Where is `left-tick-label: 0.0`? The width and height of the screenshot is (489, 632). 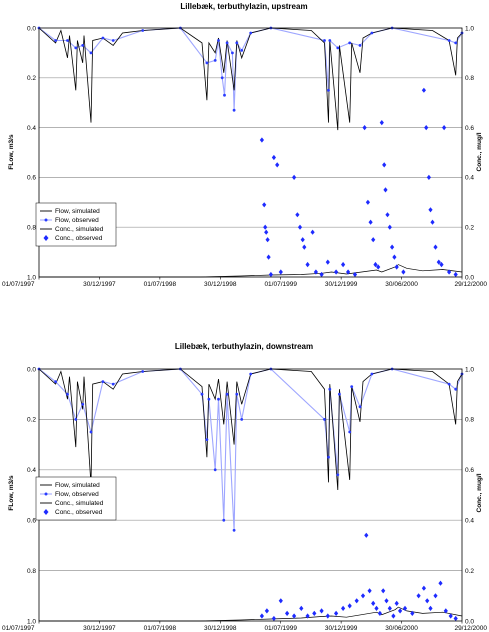 left-tick-label: 0.0 is located at coordinates (31, 369).